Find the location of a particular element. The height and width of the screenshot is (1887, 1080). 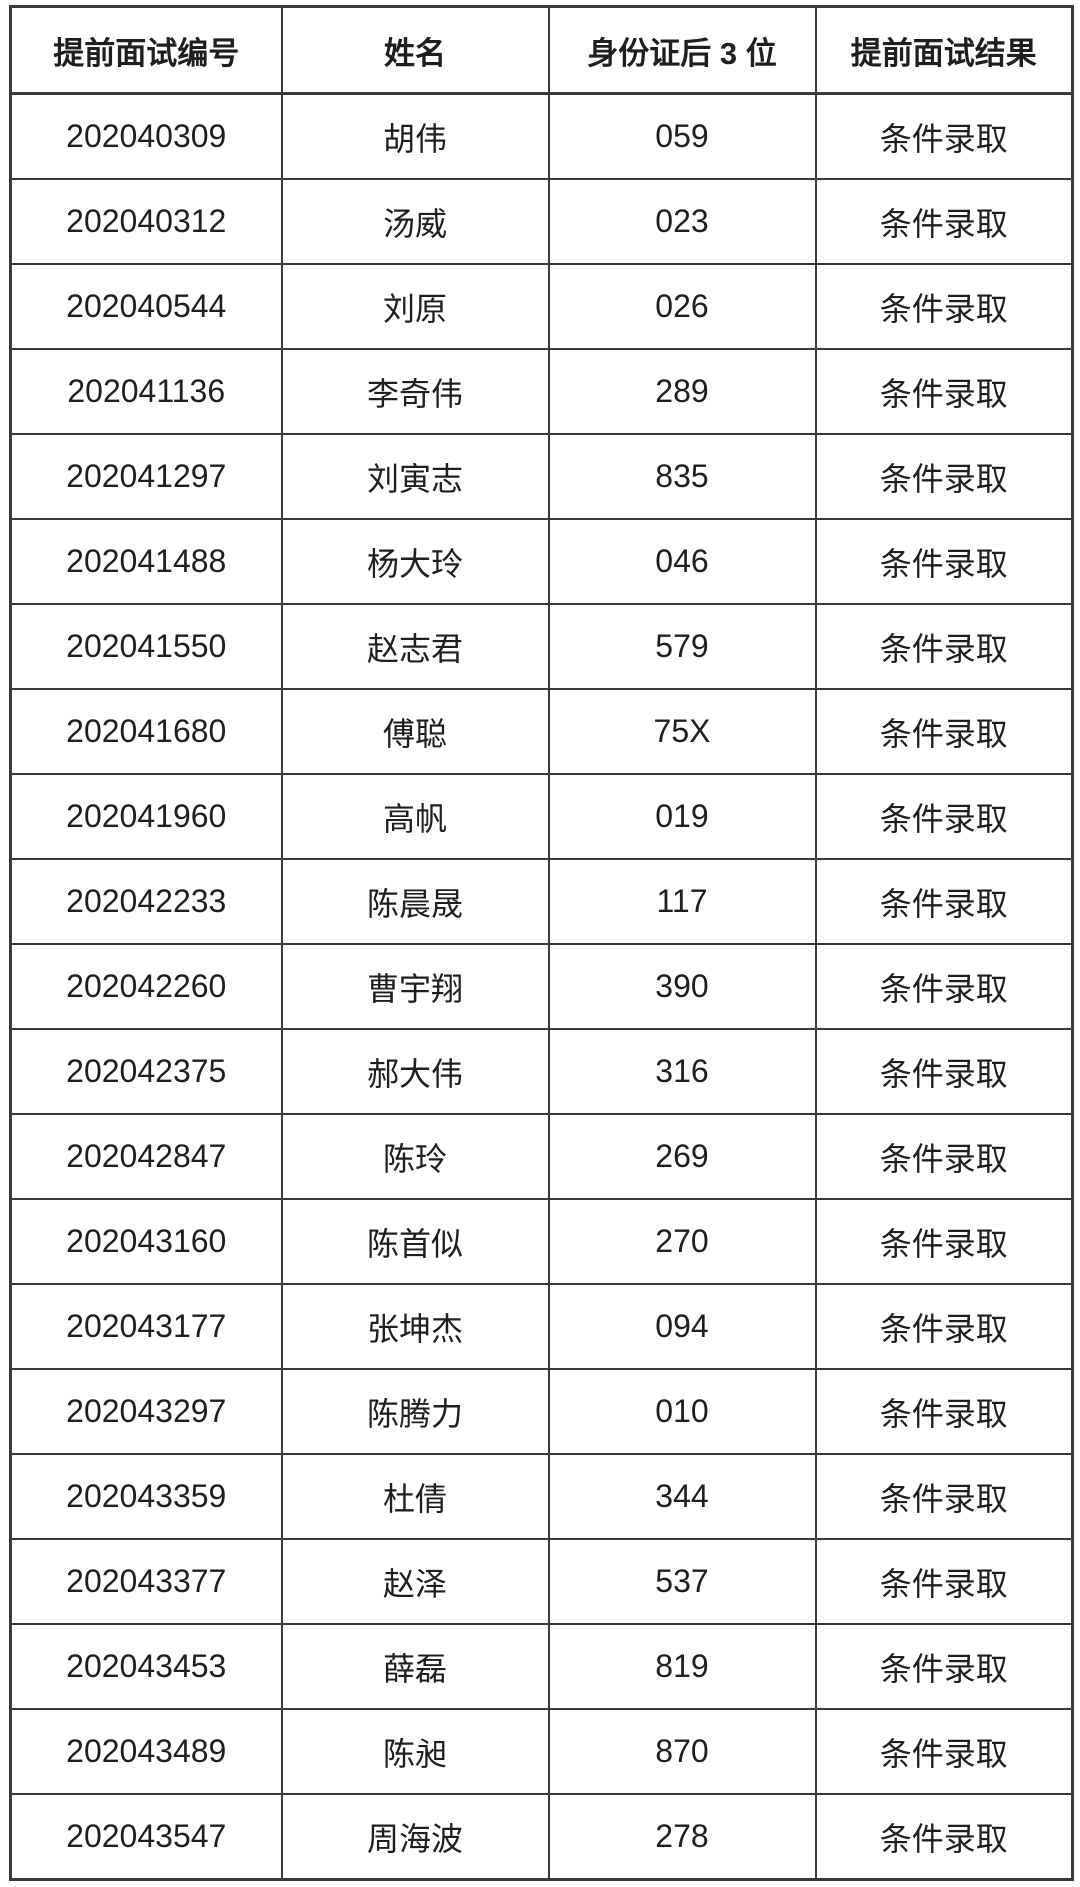

header-cell-interview-id: 提前面试编号 is located at coordinates (146, 50).